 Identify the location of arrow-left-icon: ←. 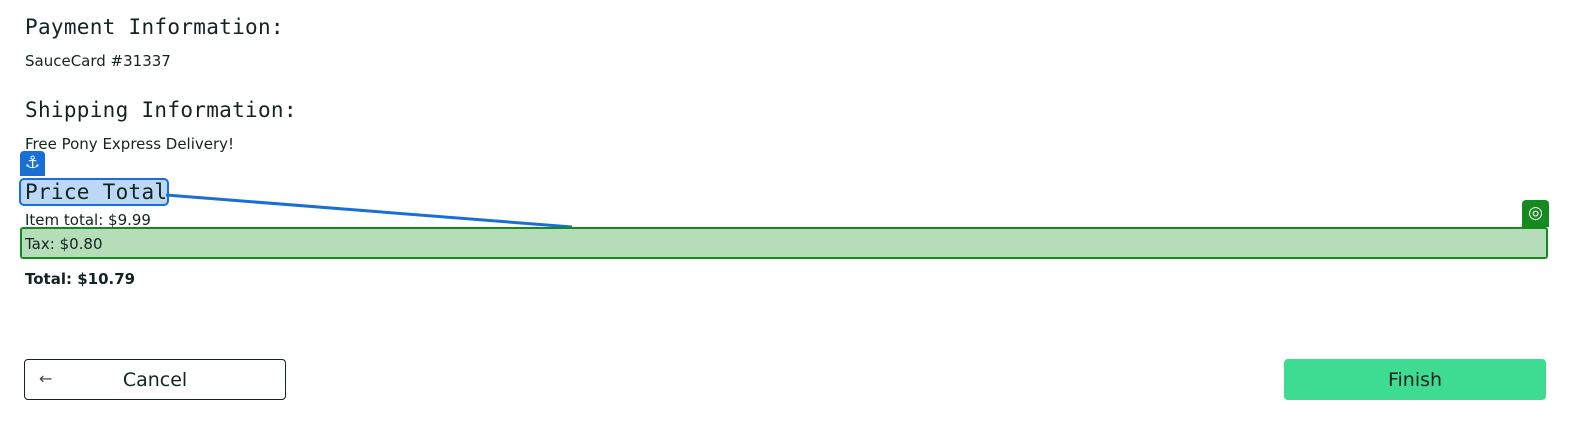
(46, 378).